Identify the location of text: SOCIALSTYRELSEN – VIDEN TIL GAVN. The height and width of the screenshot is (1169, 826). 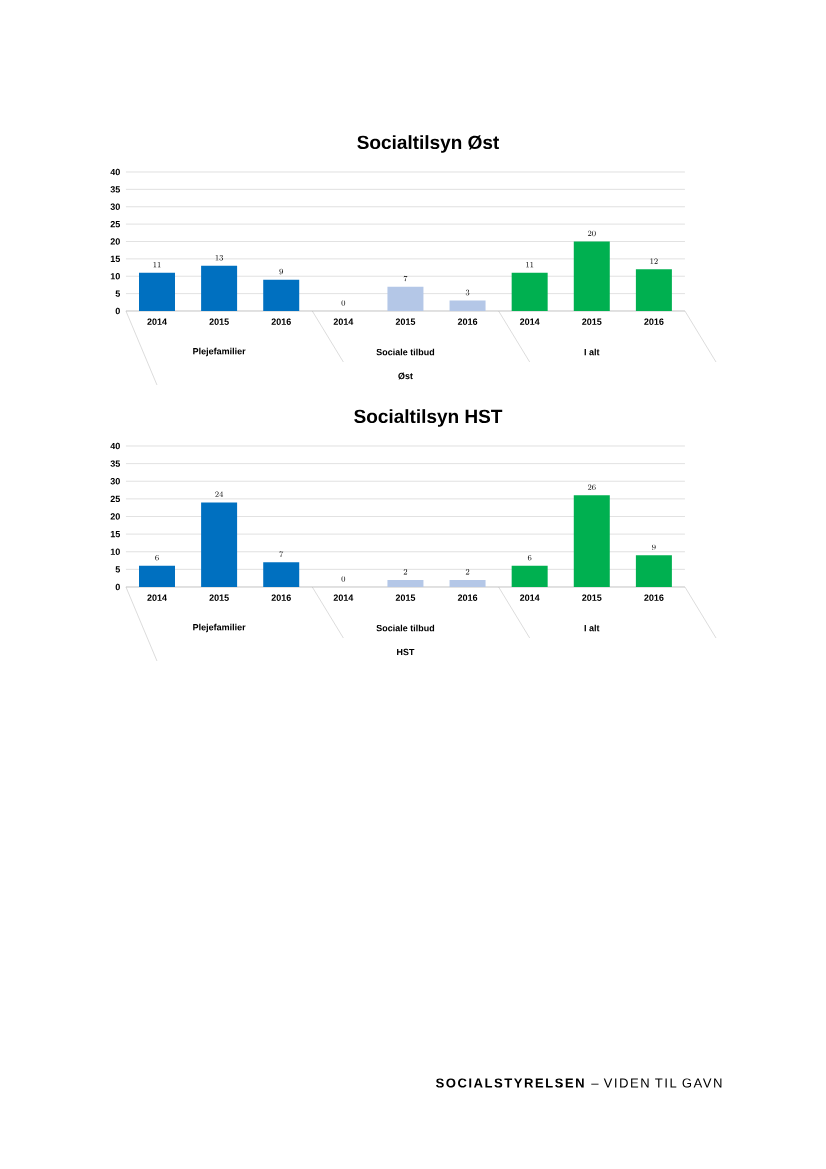
(578, 1083).